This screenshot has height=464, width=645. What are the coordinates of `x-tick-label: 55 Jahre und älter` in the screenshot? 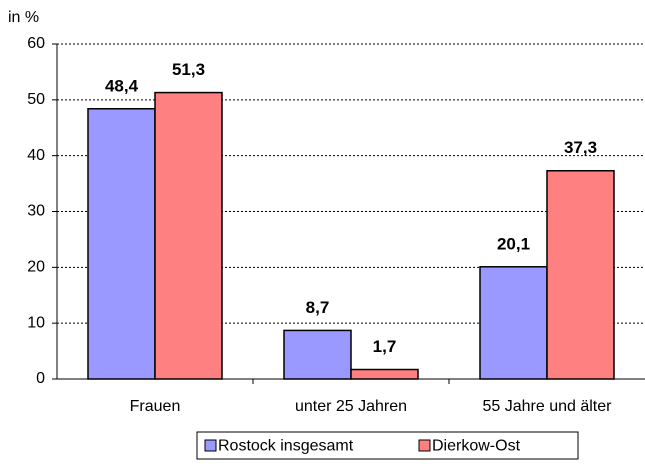 It's located at (548, 406).